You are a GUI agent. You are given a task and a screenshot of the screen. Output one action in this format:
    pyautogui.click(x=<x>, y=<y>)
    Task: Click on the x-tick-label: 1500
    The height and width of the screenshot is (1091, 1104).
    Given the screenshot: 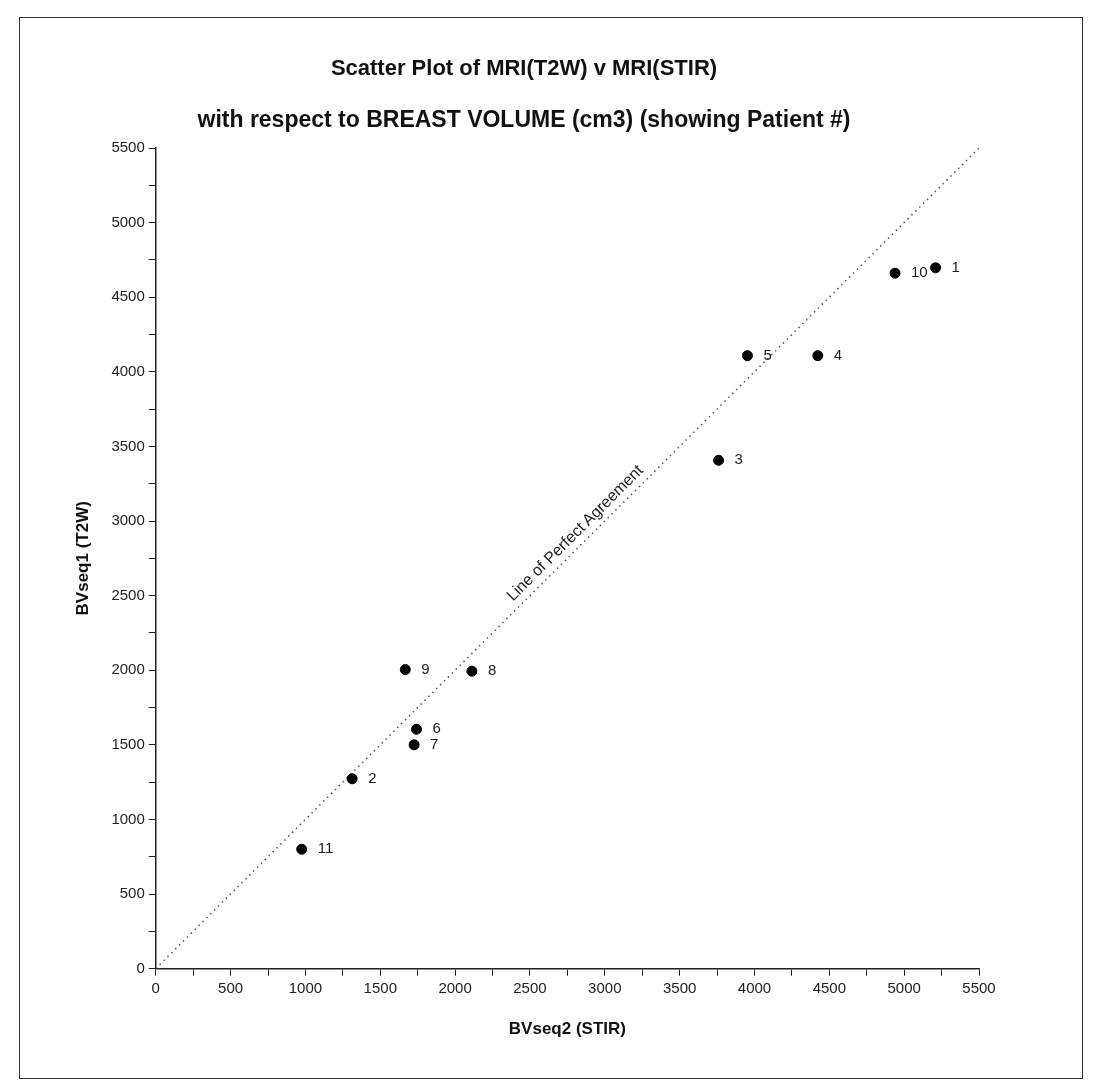 What is the action you would take?
    pyautogui.click(x=380, y=987)
    